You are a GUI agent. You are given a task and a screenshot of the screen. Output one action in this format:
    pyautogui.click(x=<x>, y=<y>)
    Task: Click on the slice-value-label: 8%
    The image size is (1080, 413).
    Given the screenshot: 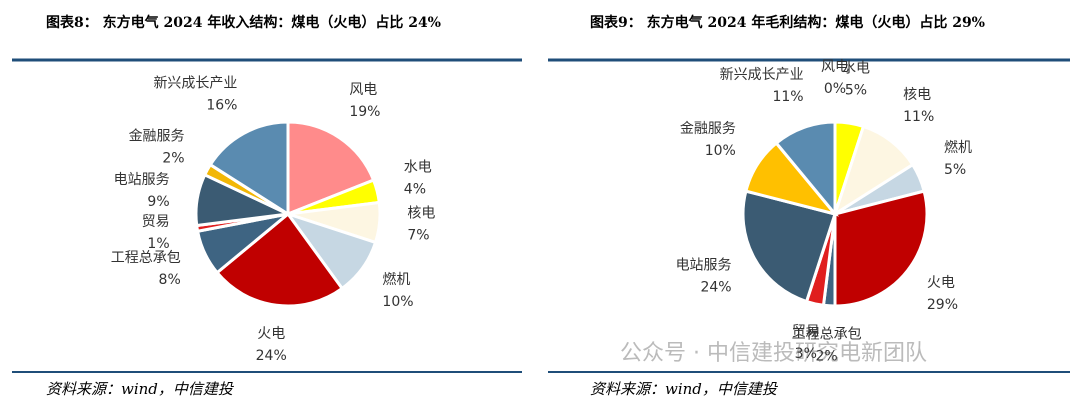 What is the action you would take?
    pyautogui.click(x=170, y=280)
    